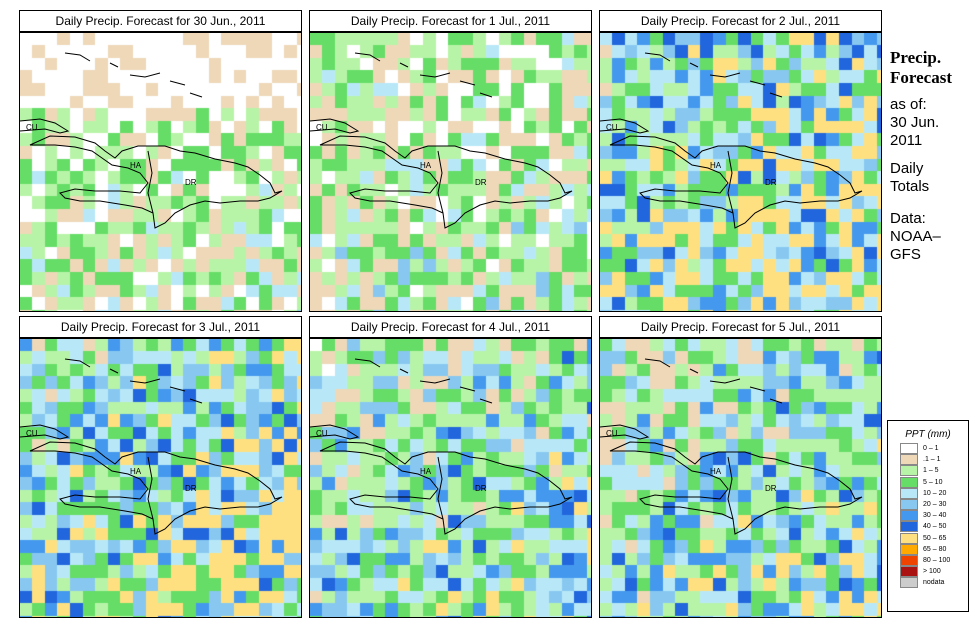  Describe the element at coordinates (934, 583) in the screenshot. I see `legend-label: nodata` at that location.